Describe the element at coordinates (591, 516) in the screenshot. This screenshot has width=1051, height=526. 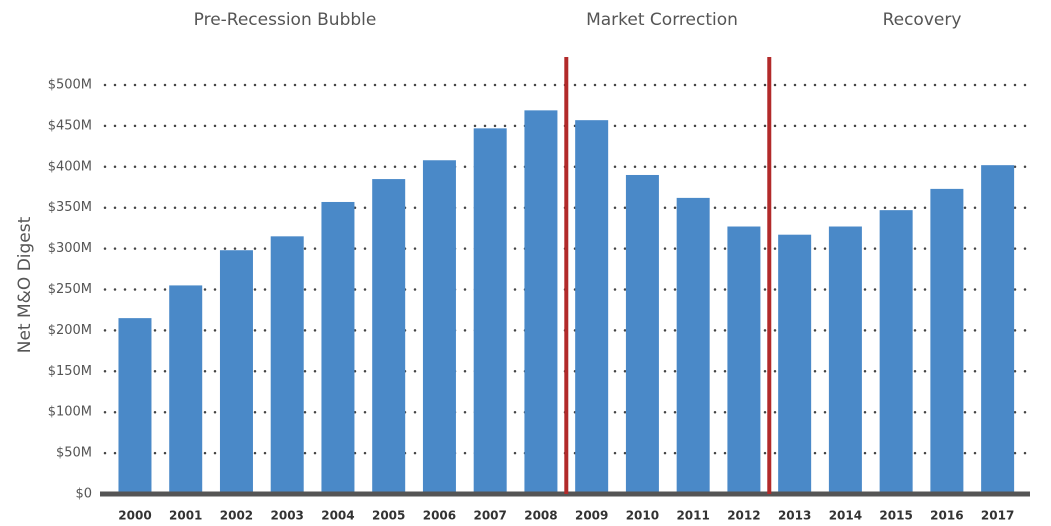
I see `x-tick-label: 2009` at that location.